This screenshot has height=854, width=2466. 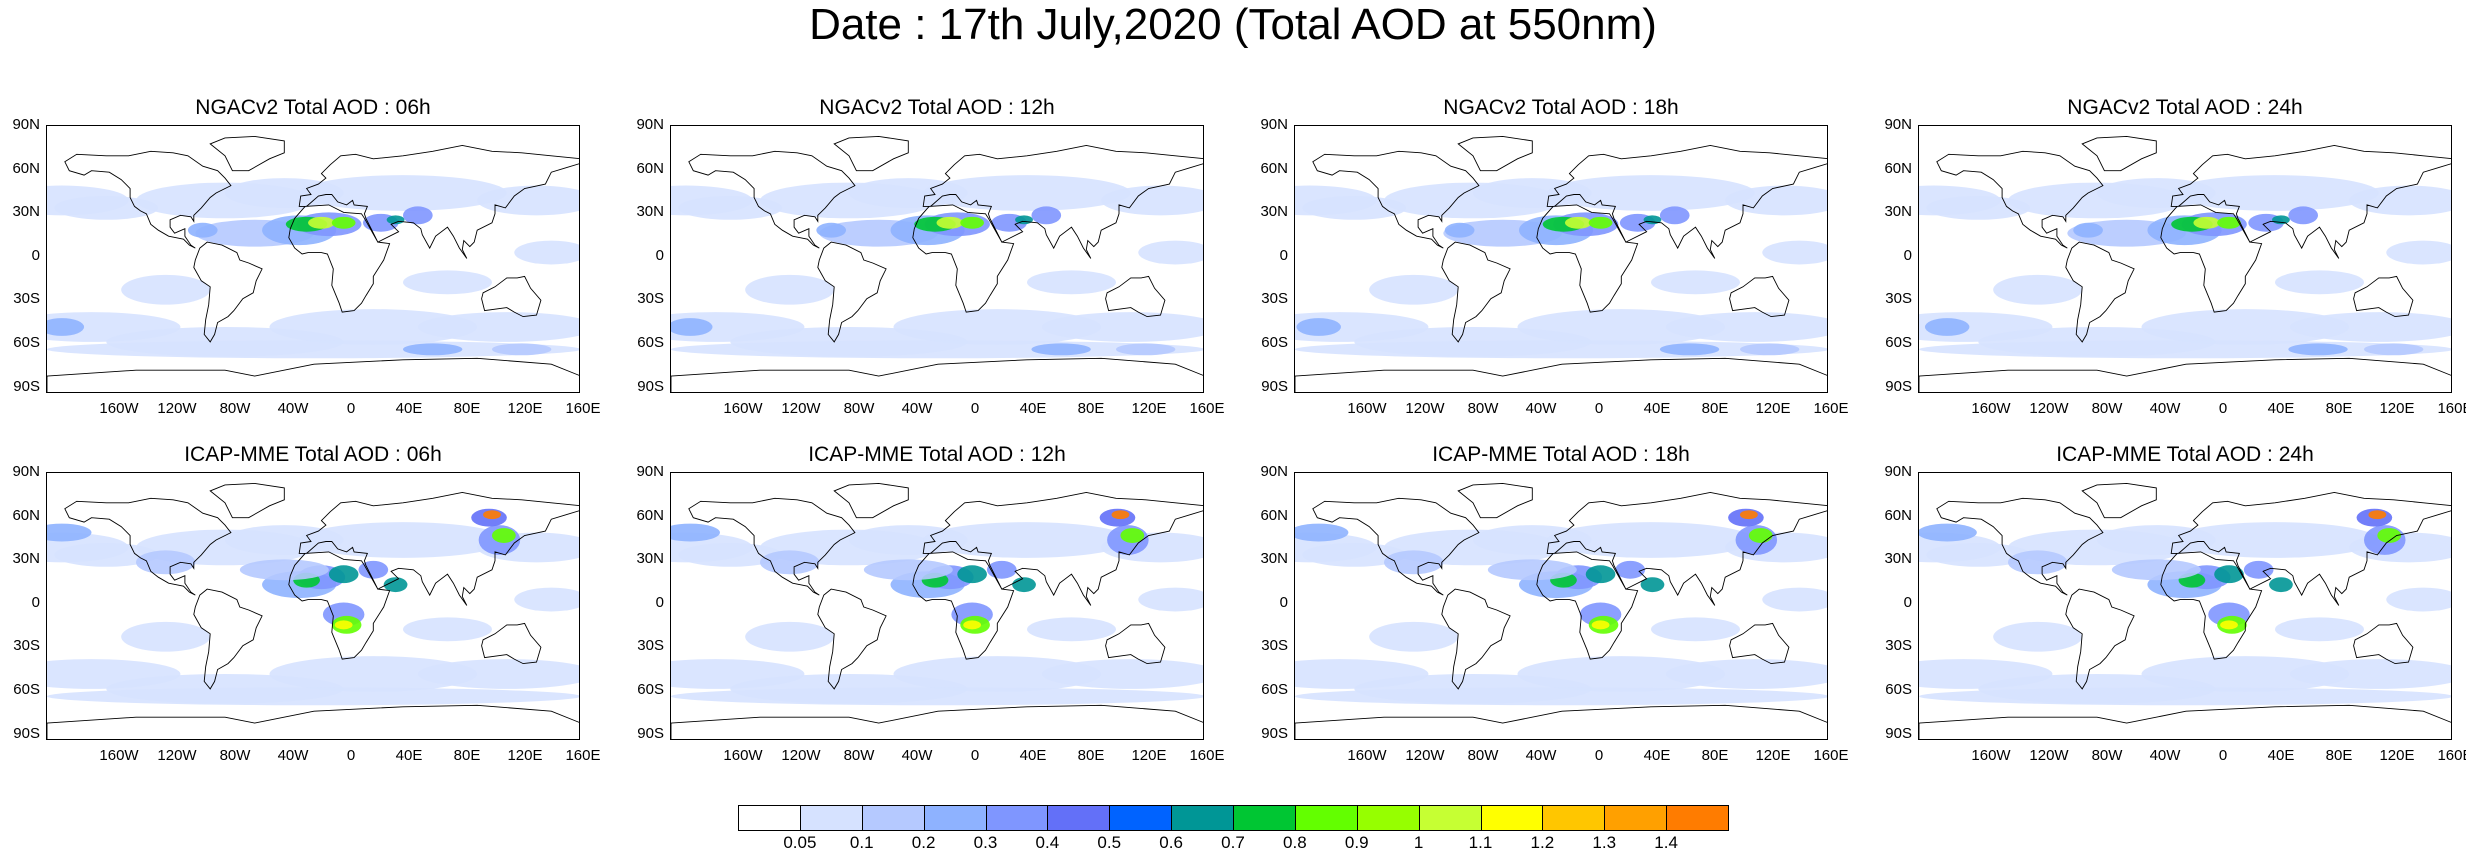 I want to click on colorbar-label: 1.2, so click(x=1542, y=842).